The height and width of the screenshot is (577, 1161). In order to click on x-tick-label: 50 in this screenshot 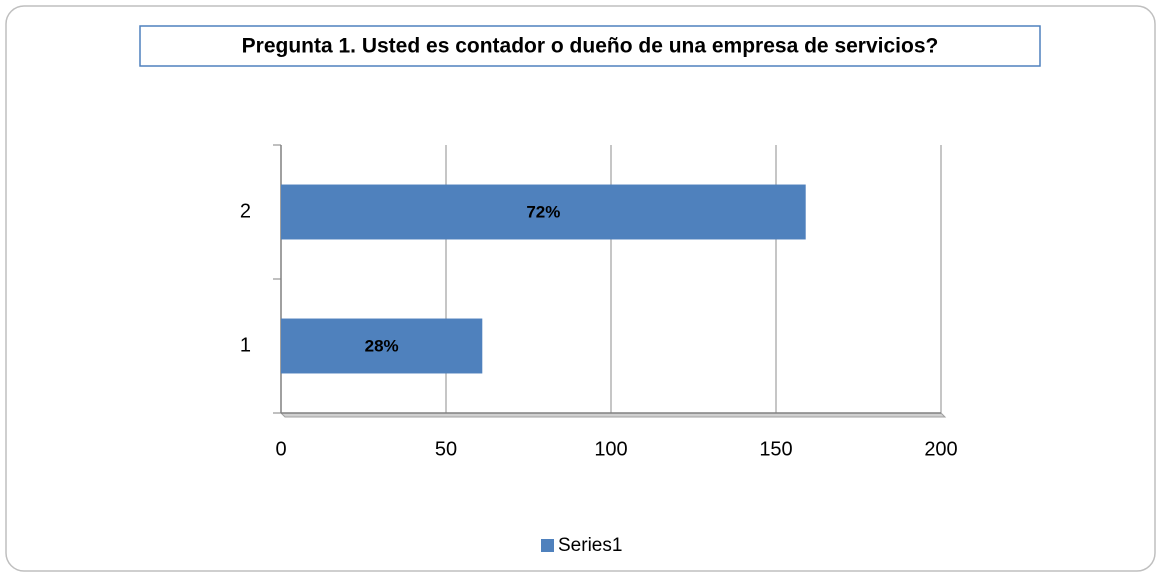, I will do `click(446, 449)`.